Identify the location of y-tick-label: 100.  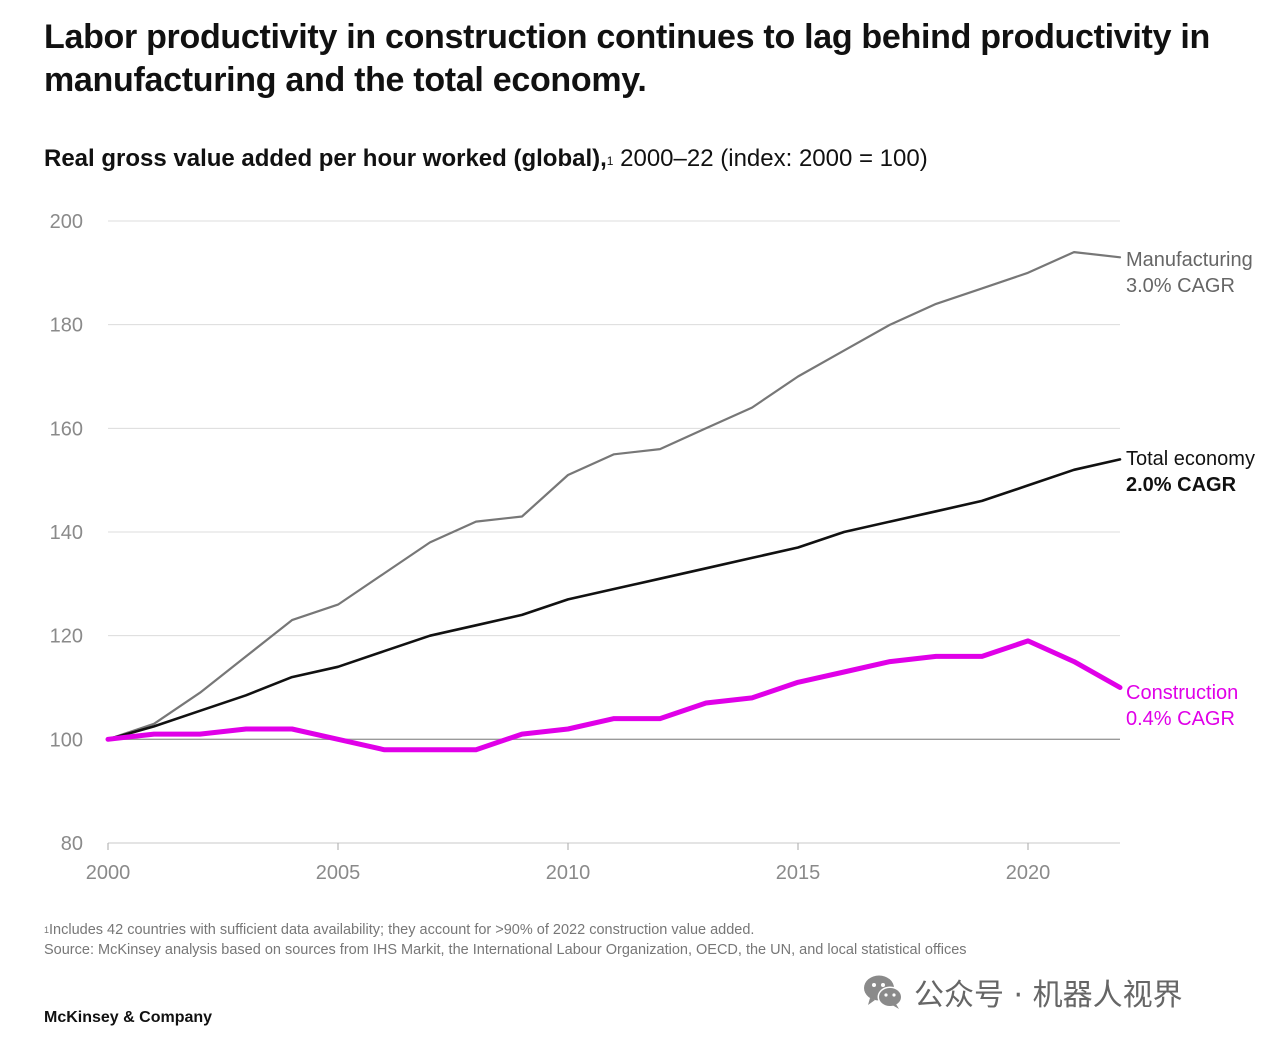
(66, 740).